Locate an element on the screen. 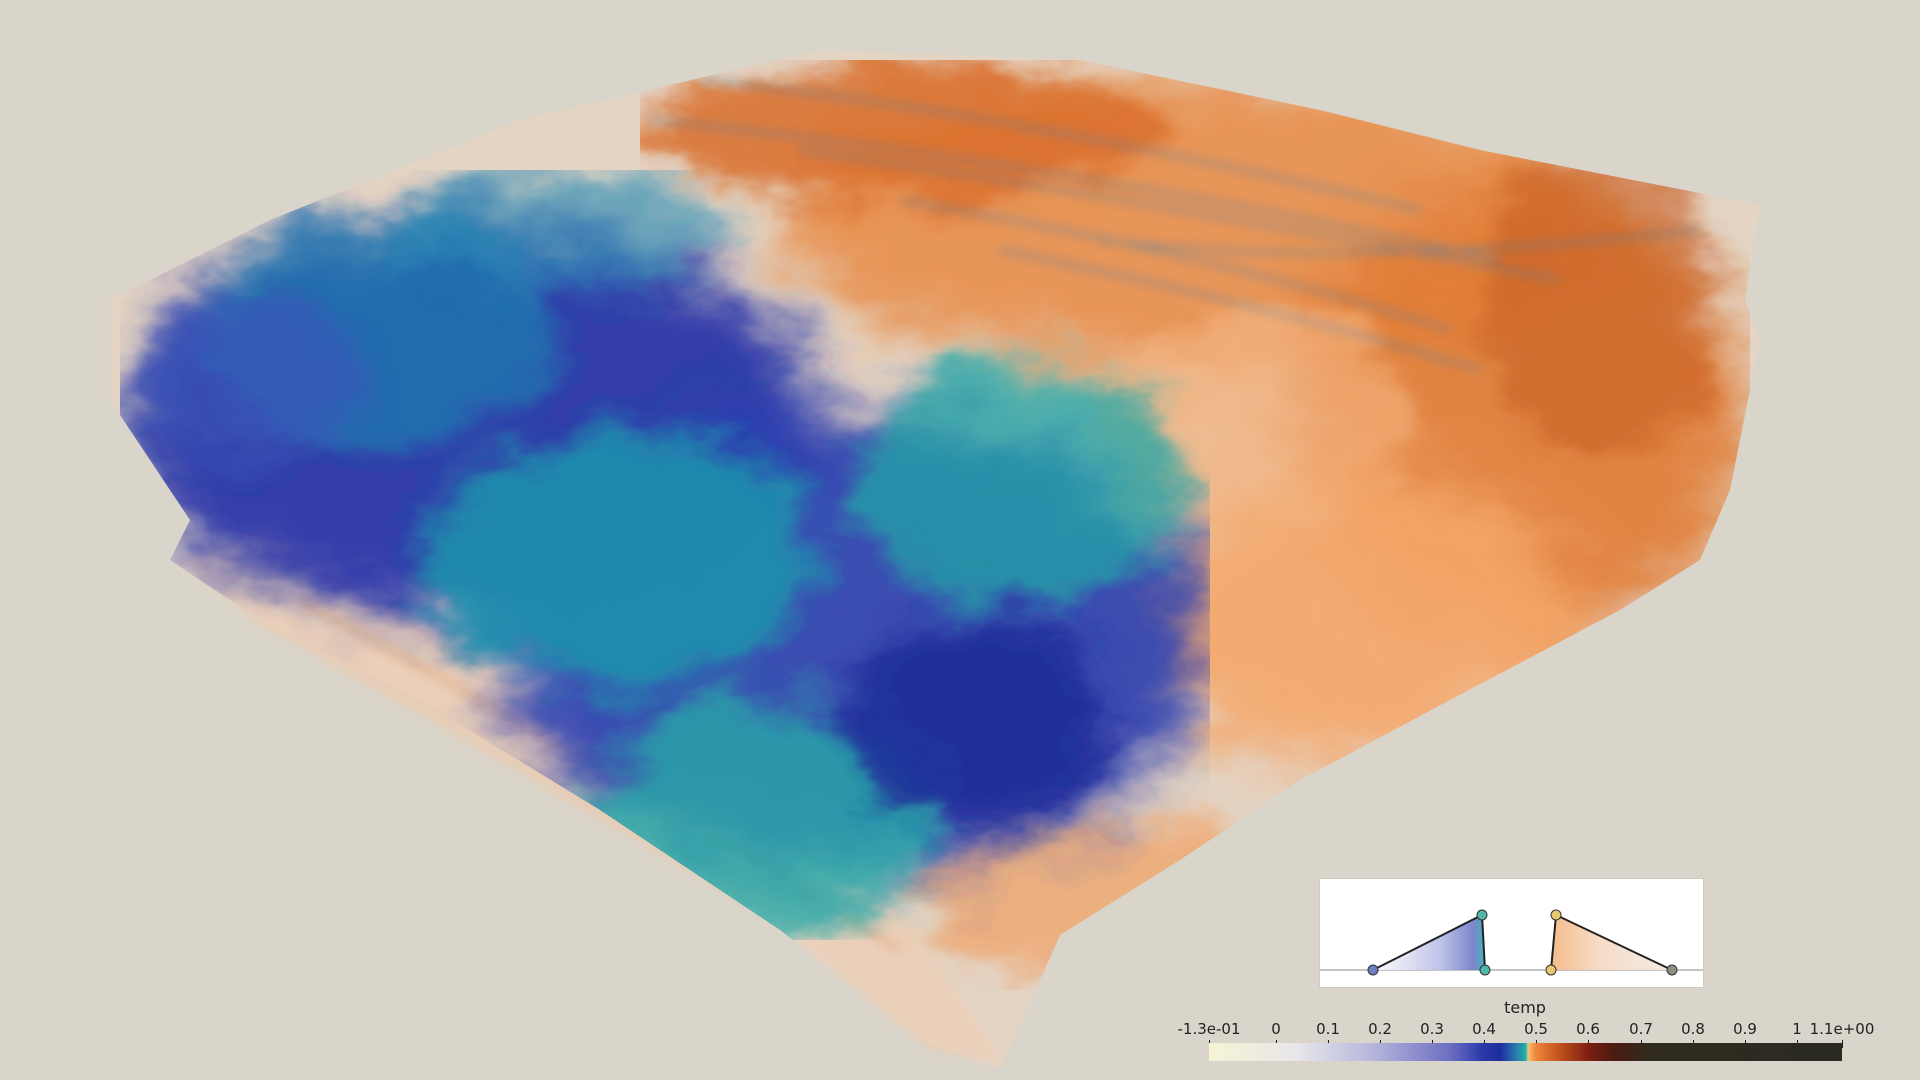 The width and height of the screenshot is (1920, 1080). color-legend-tick-label: 1 is located at coordinates (1797, 1029).